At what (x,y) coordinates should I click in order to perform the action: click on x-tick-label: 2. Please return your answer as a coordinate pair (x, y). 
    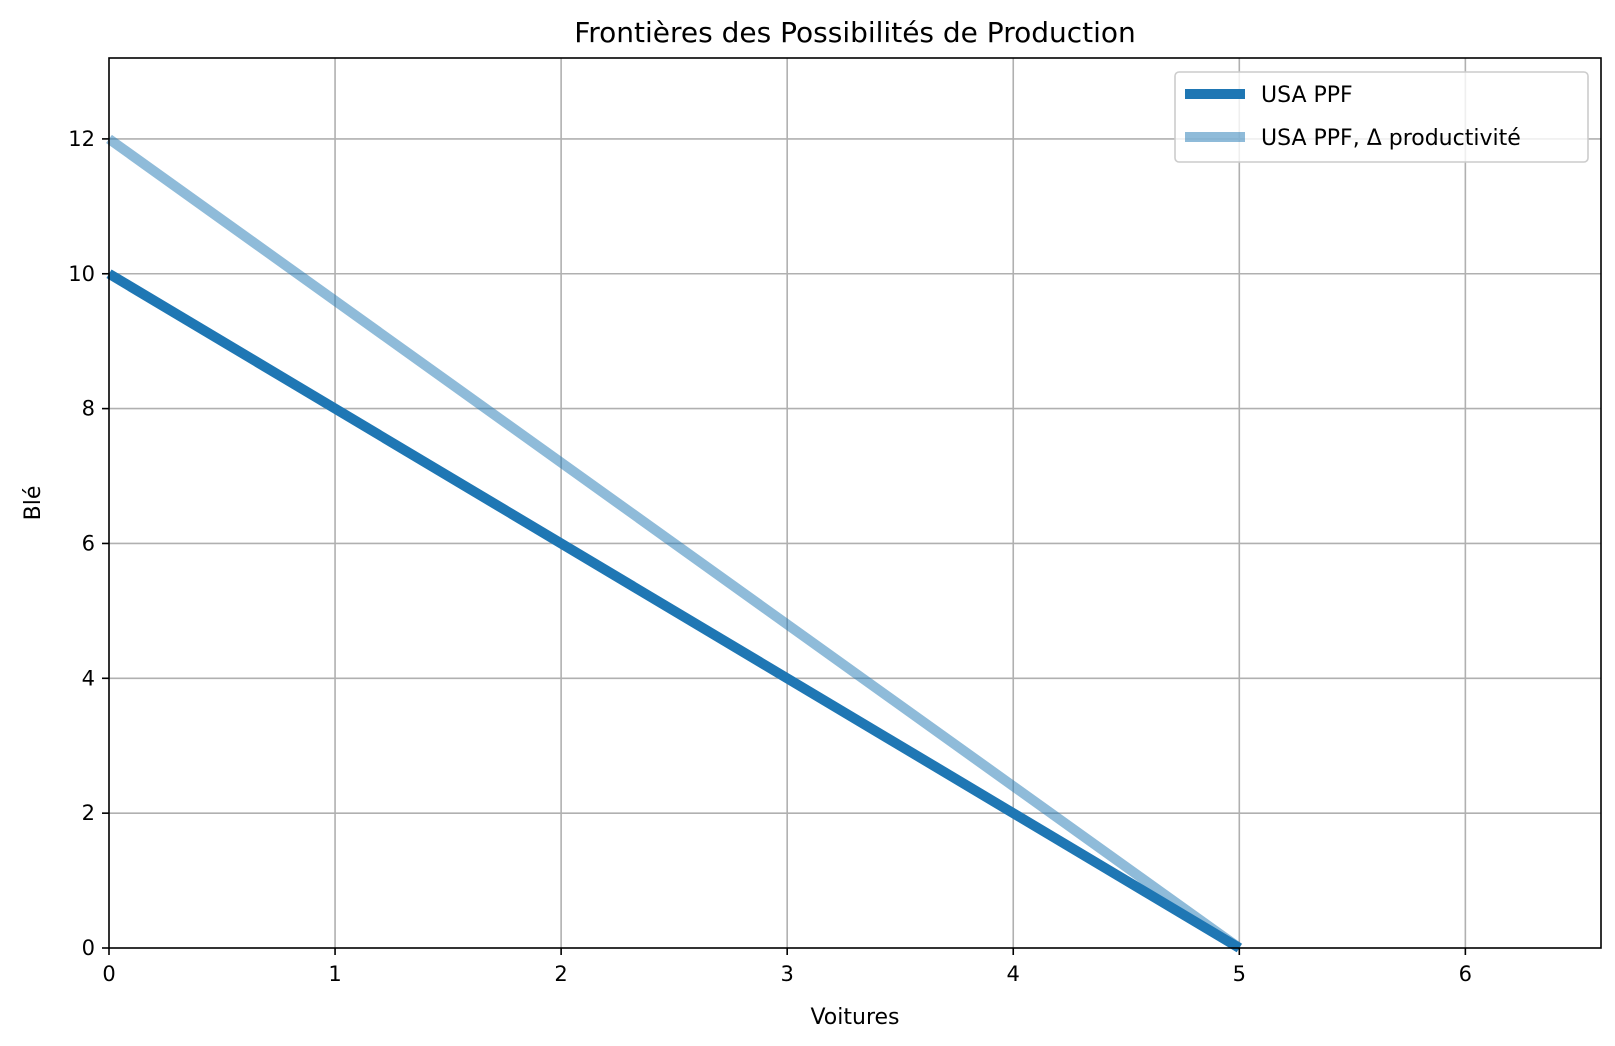
    Looking at the image, I should click on (560, 974).